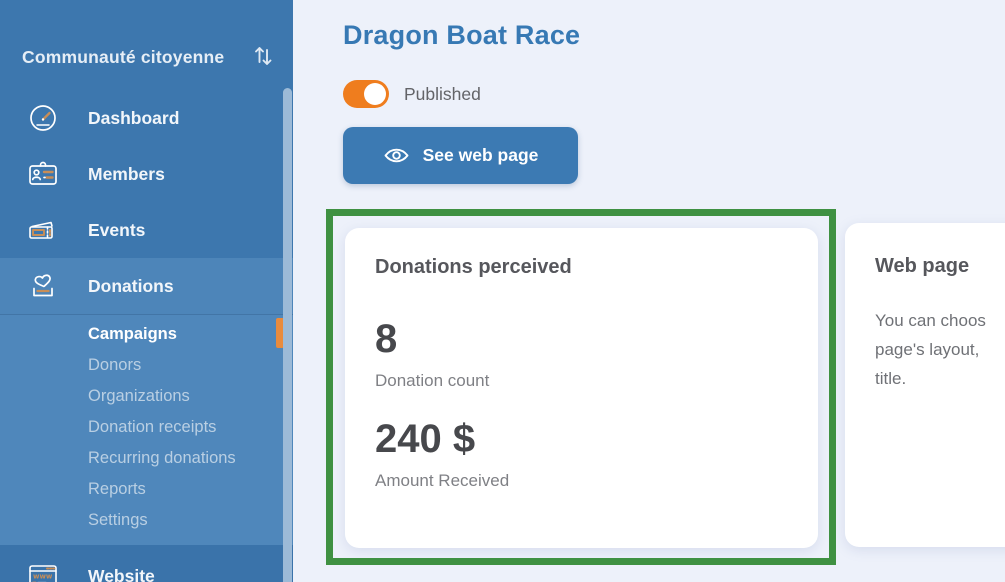 The width and height of the screenshot is (1005, 582). Describe the element at coordinates (922, 266) in the screenshot. I see `web-page-card-title: Web page` at that location.